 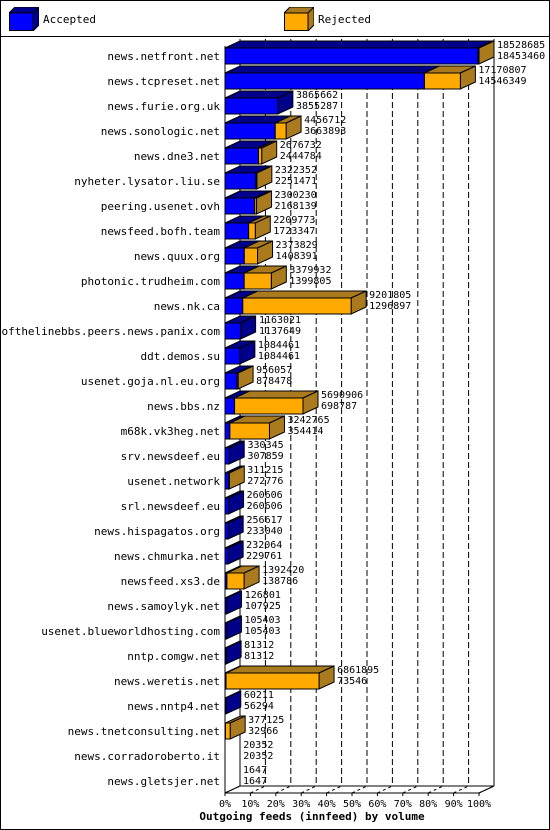 What do you see at coordinates (377, 804) in the screenshot?
I see `x-tick-label: 60%` at bounding box center [377, 804].